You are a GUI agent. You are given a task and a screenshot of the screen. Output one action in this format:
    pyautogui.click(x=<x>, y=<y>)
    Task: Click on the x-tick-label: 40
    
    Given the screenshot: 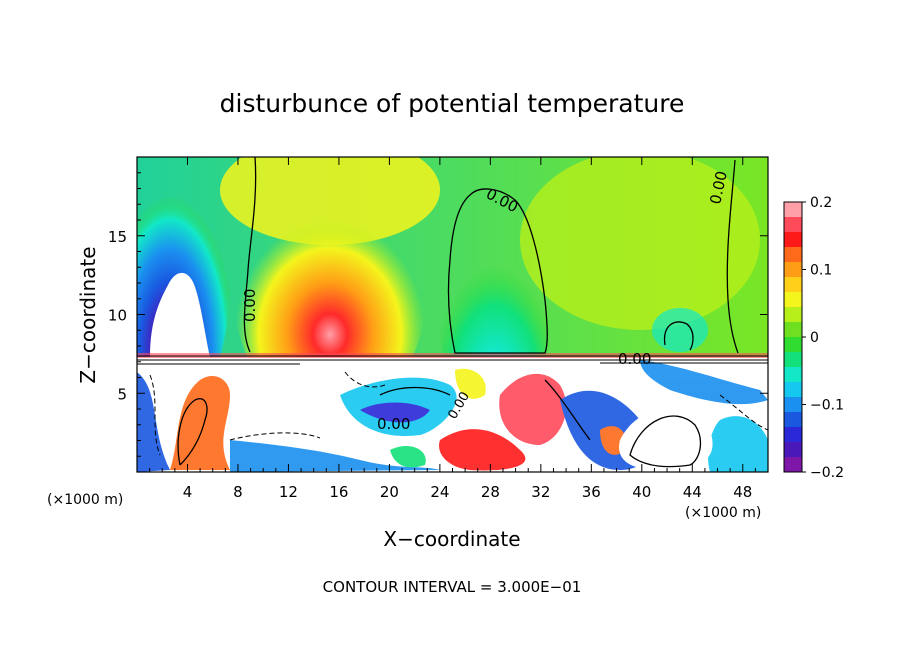 What is the action you would take?
    pyautogui.click(x=641, y=492)
    